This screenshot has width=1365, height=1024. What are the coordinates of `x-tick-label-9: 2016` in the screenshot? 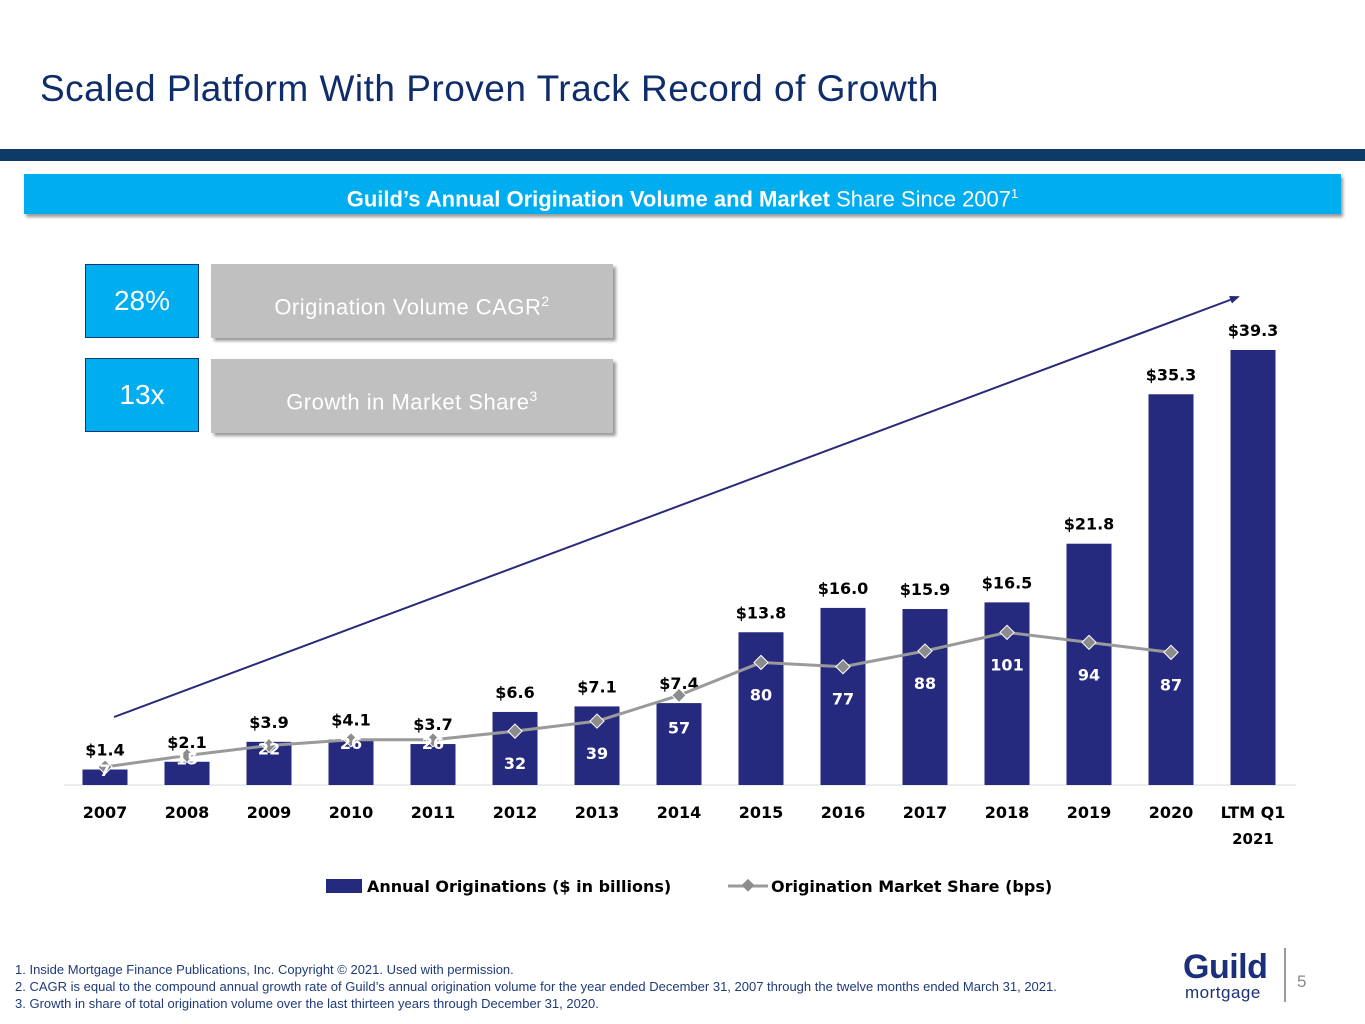 It's located at (843, 812).